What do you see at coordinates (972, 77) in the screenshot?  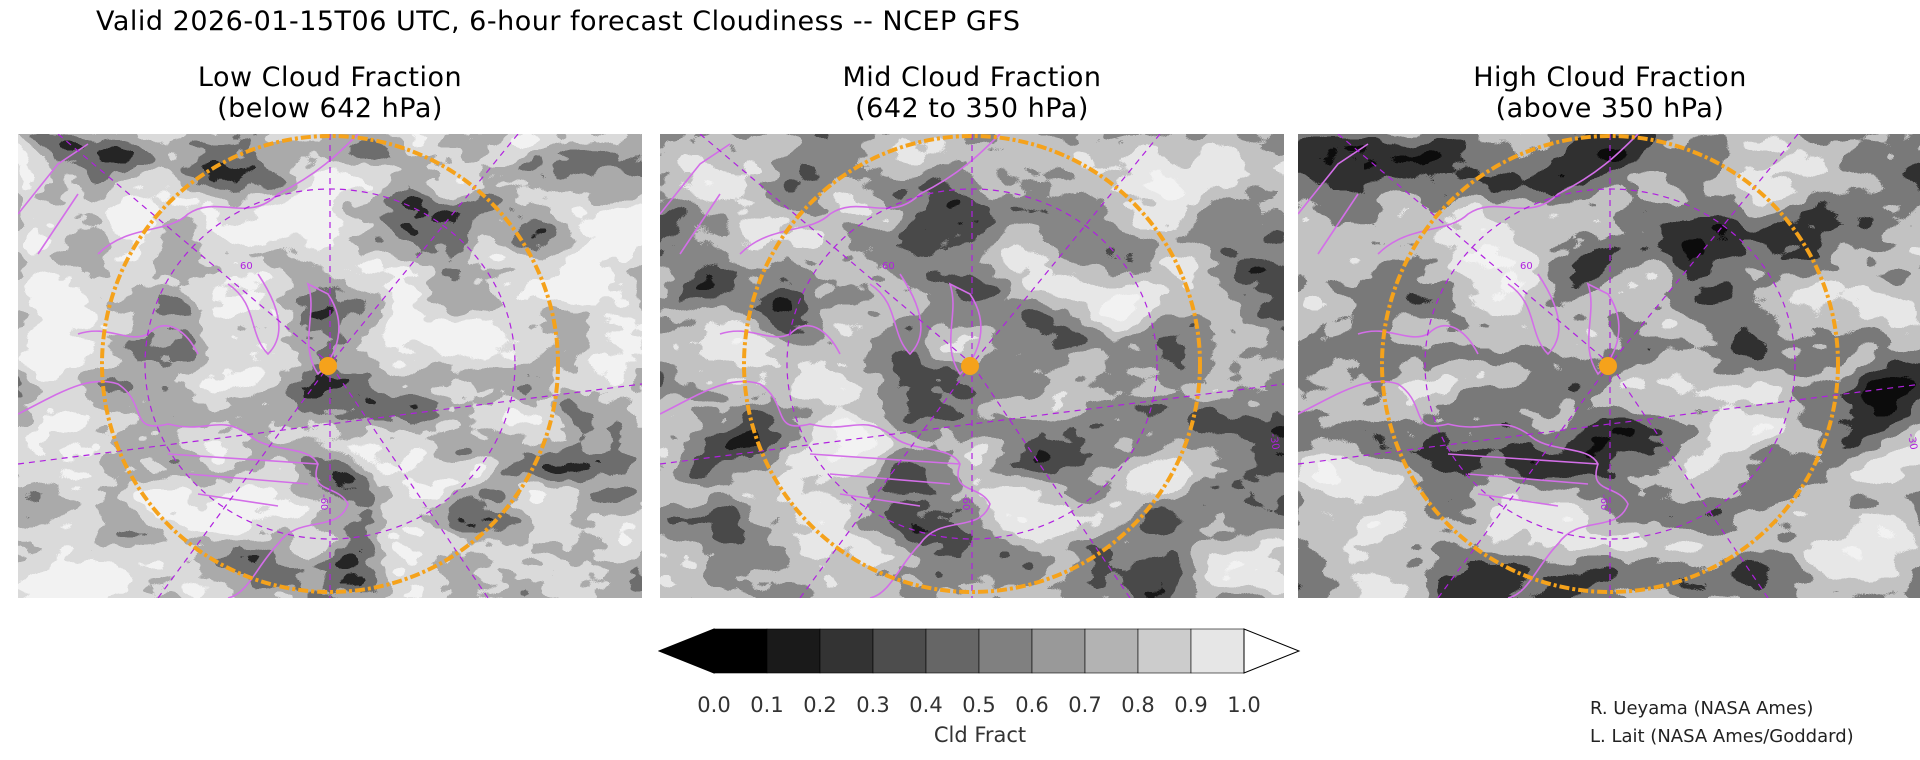 I see `panel-title-line1: Mid Cloud Fraction` at bounding box center [972, 77].